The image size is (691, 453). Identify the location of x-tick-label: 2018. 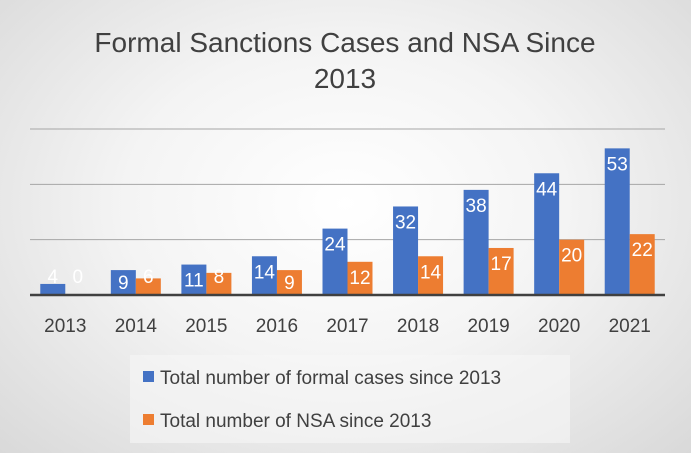
(418, 326).